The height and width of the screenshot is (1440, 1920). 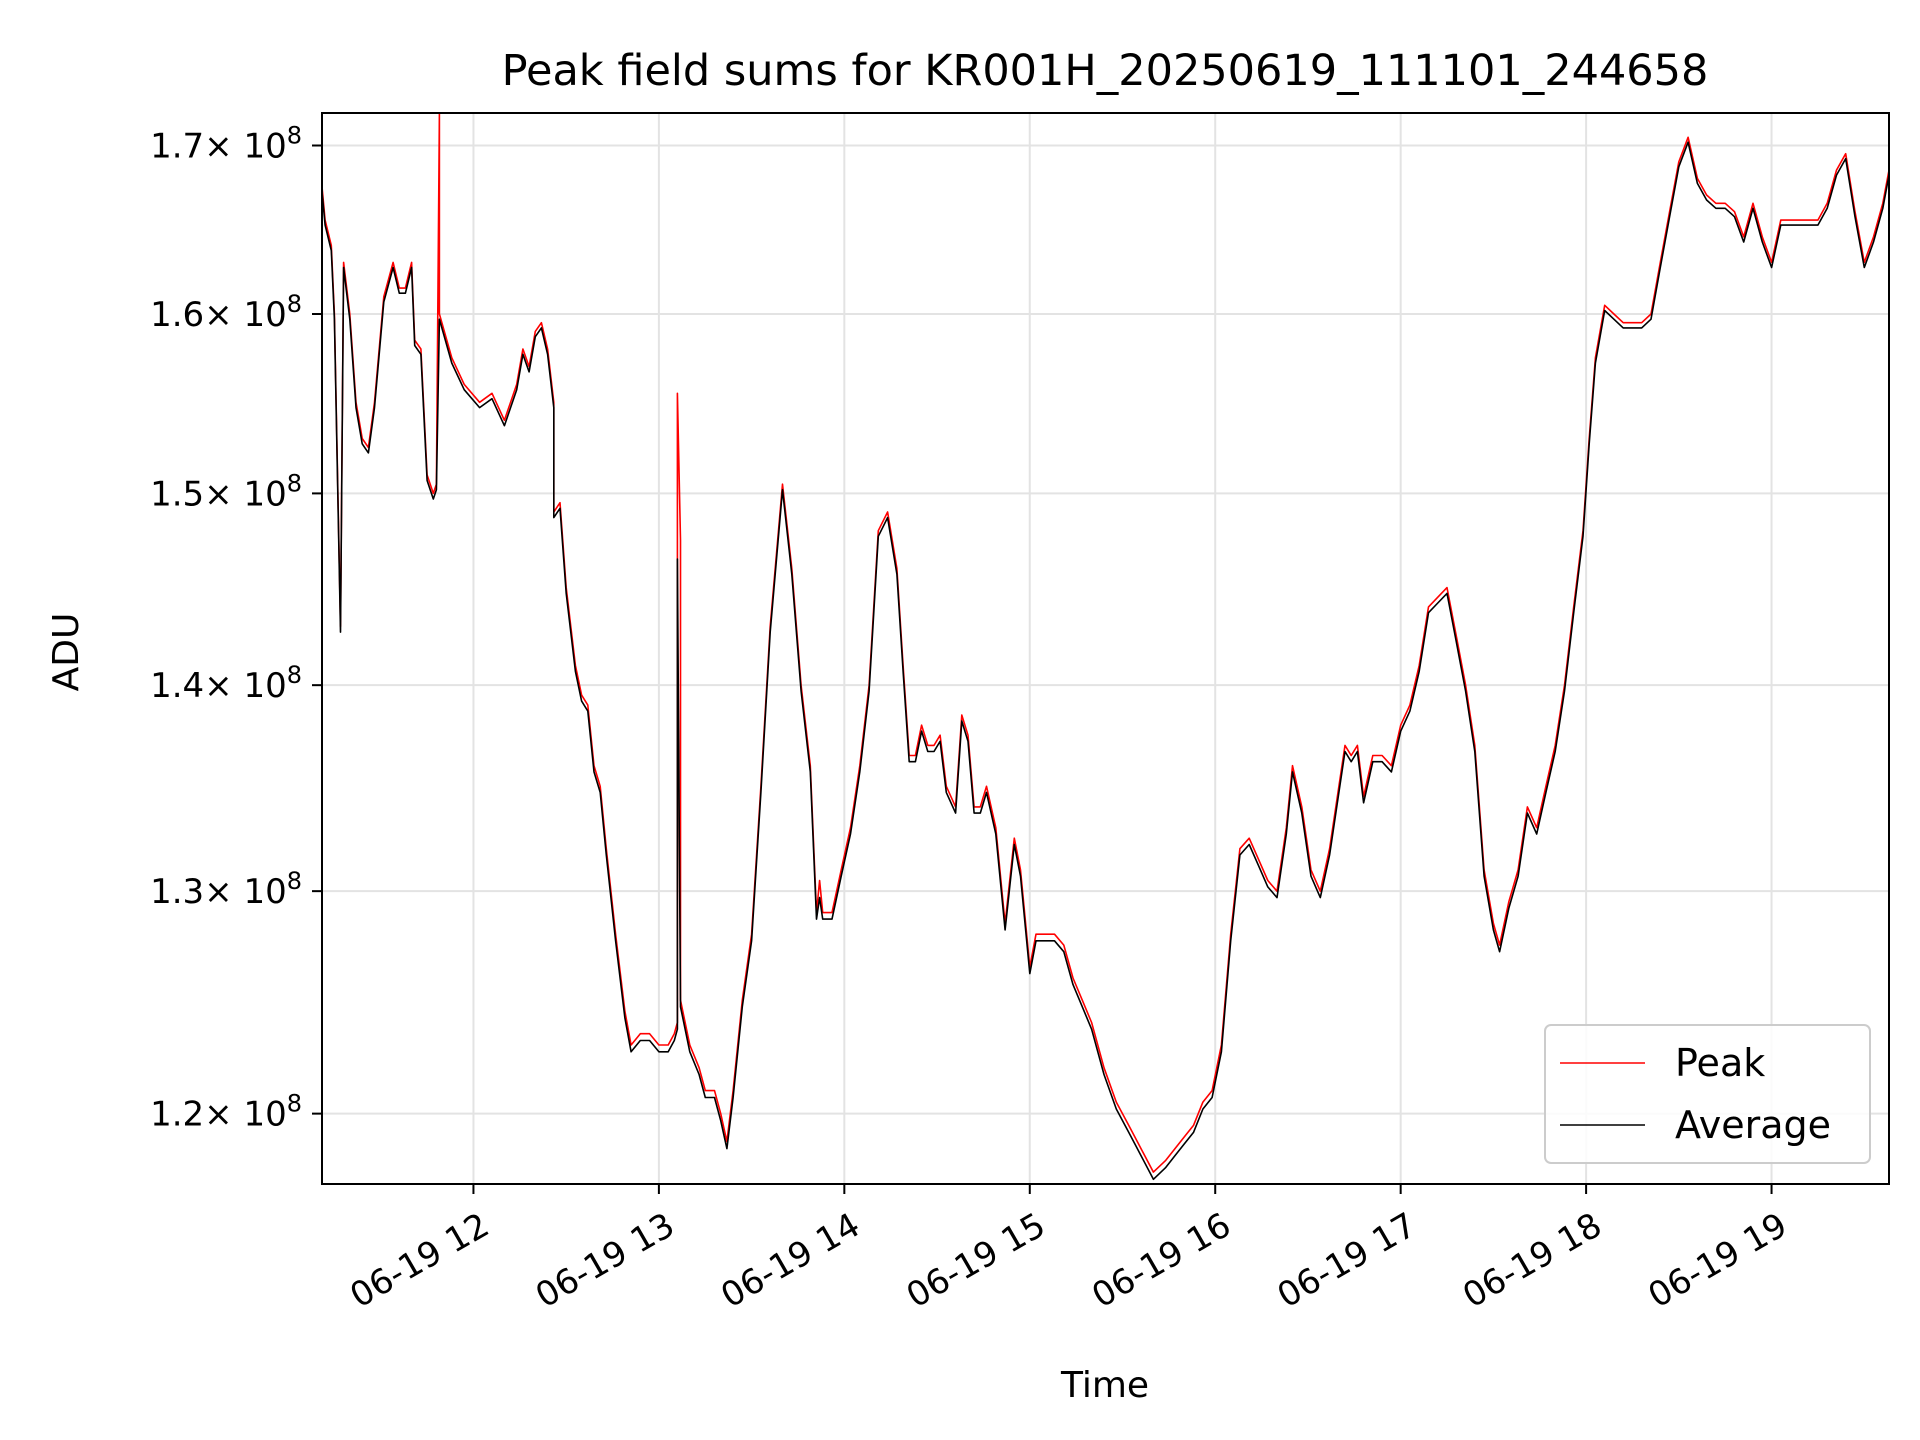 I want to click on y-tick-label: 1.6× 10⁸, so click(x=226, y=312).